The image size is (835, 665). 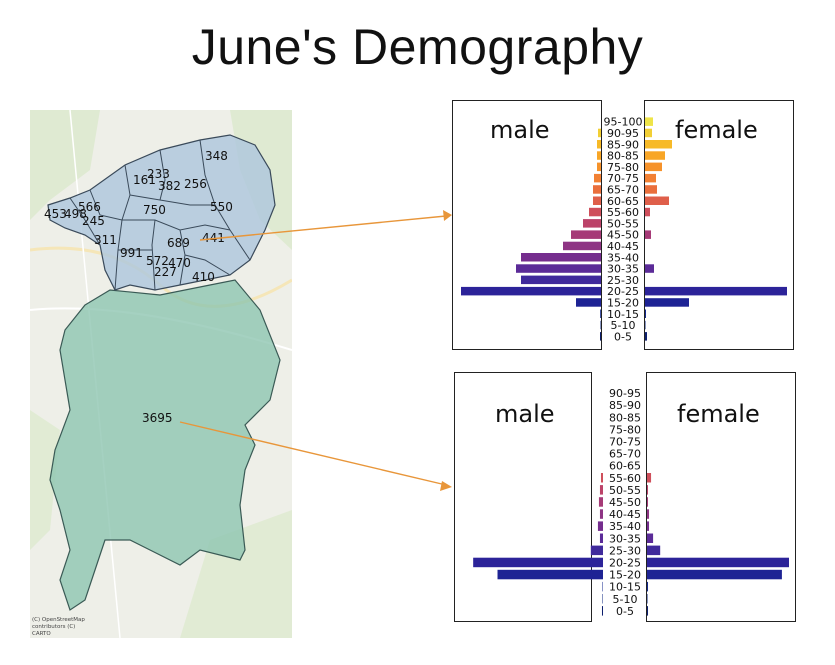 What do you see at coordinates (105, 240) in the screenshot?
I see `district-label: 311` at bounding box center [105, 240].